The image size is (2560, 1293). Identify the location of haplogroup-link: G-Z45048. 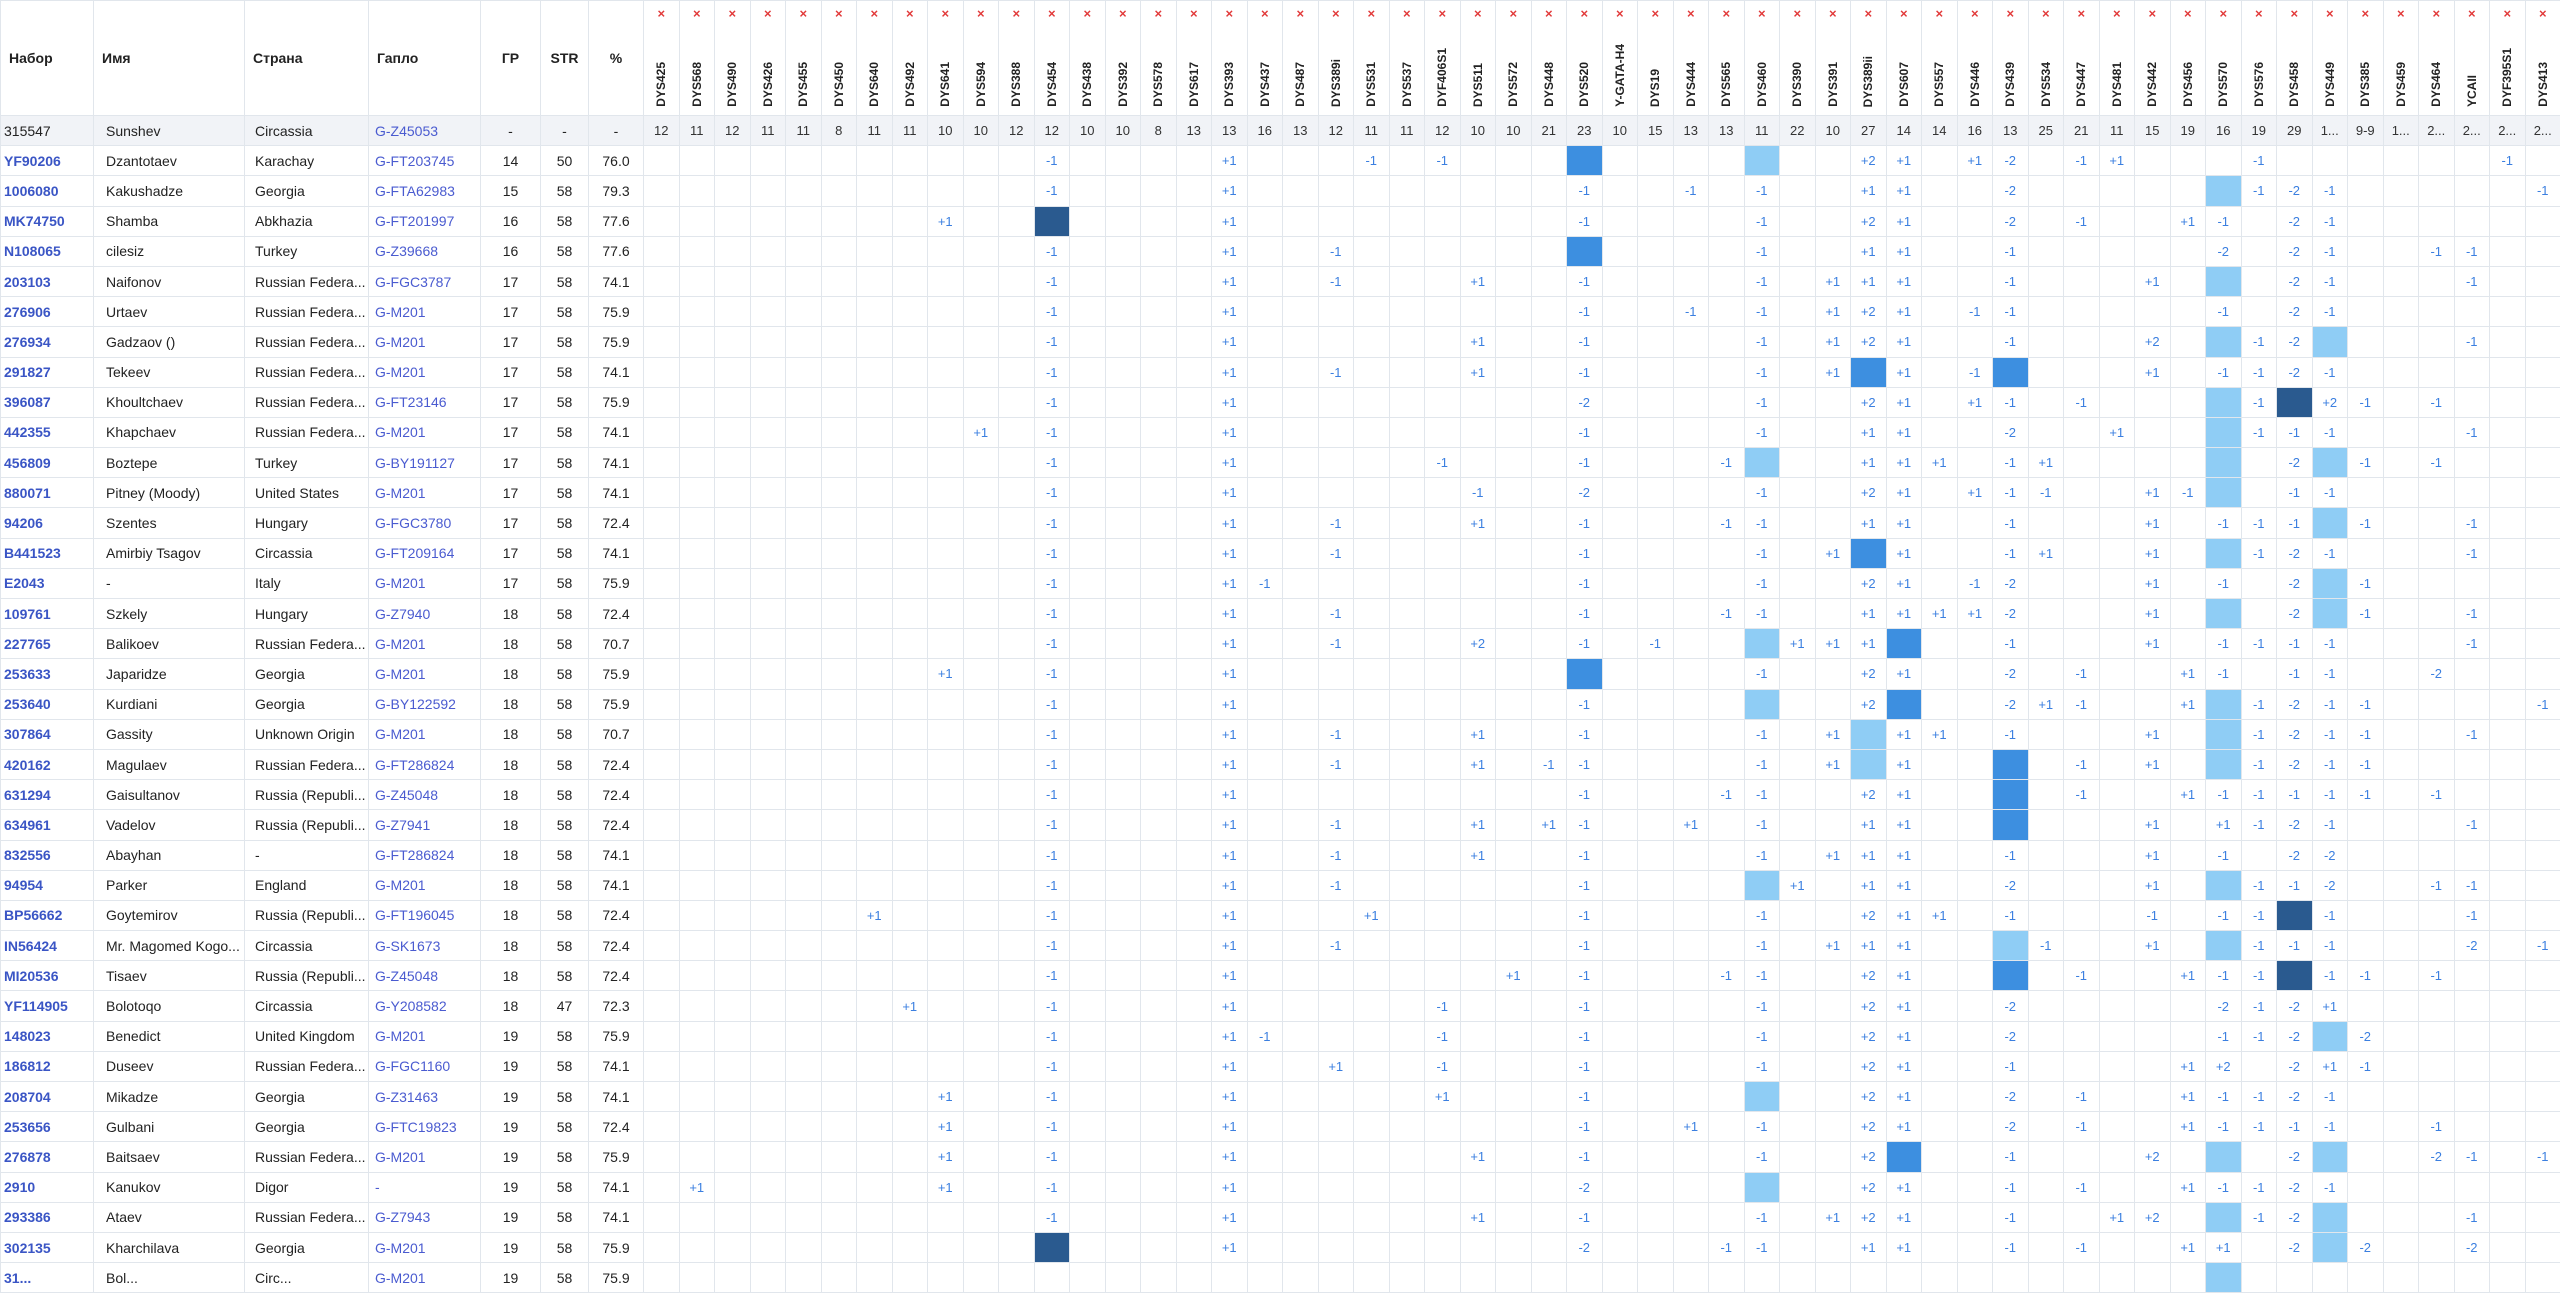
(425, 976).